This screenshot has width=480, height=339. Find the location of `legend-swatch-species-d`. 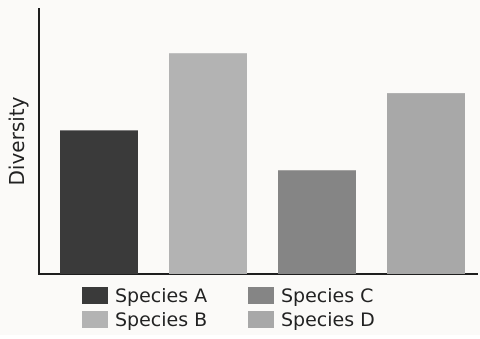

legend-swatch-species-d is located at coordinates (261, 319).